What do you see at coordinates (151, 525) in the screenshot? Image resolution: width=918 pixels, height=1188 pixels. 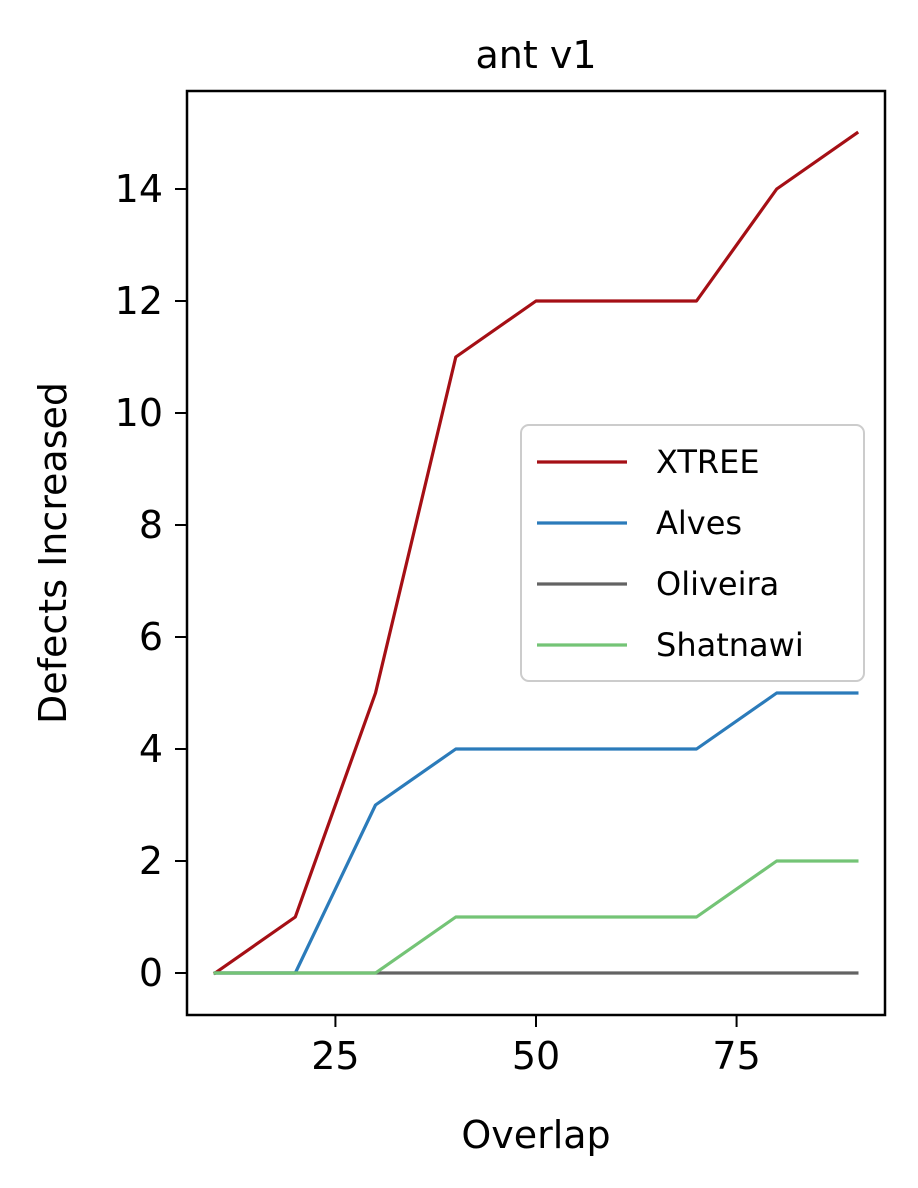 I see `y-tick-label: 8` at bounding box center [151, 525].